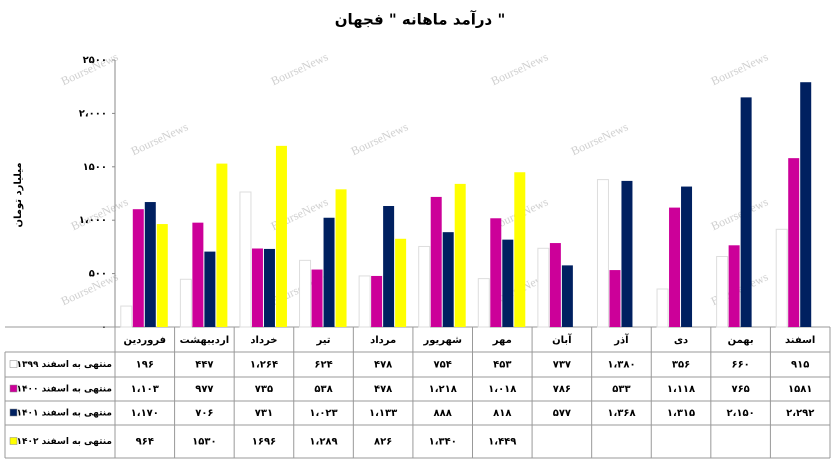 This screenshot has height=460, width=835. What do you see at coordinates (621, 389) in the screenshot?
I see `value-label: ۵۳۳` at bounding box center [621, 389].